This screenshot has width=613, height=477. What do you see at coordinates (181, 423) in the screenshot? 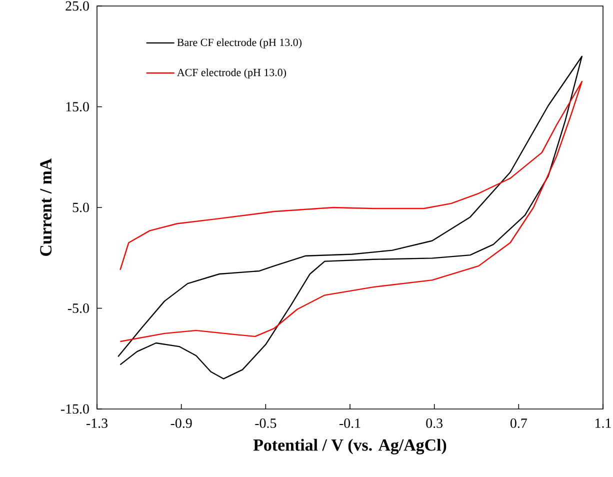
I see `x-tick-label: -0.9` at bounding box center [181, 423].